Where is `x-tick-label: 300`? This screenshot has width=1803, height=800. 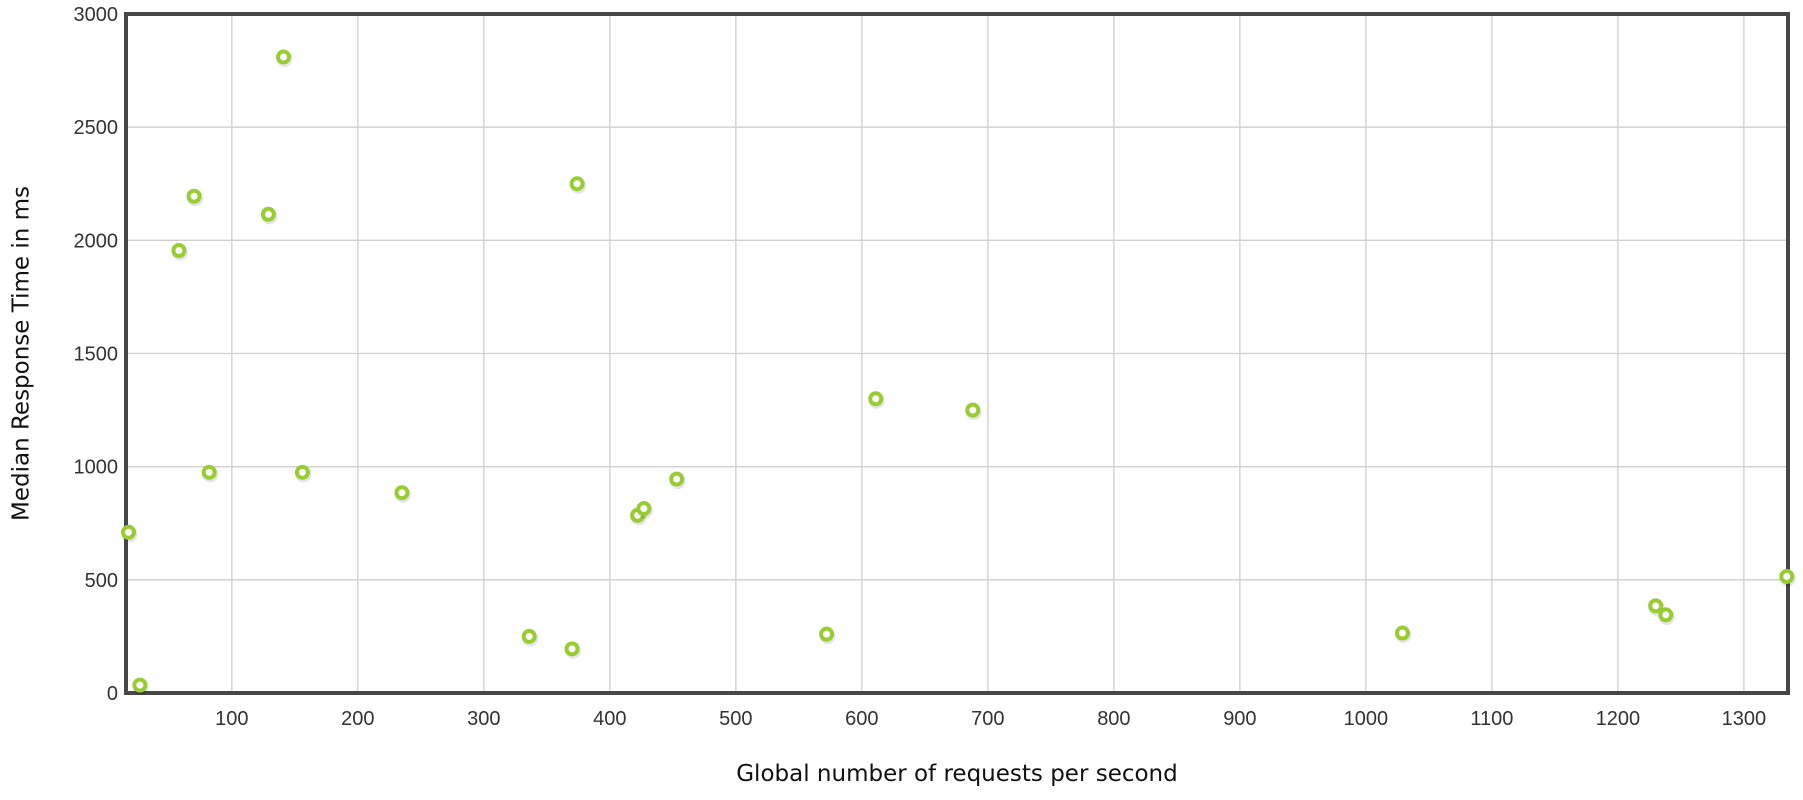
x-tick-label: 300 is located at coordinates (483, 719).